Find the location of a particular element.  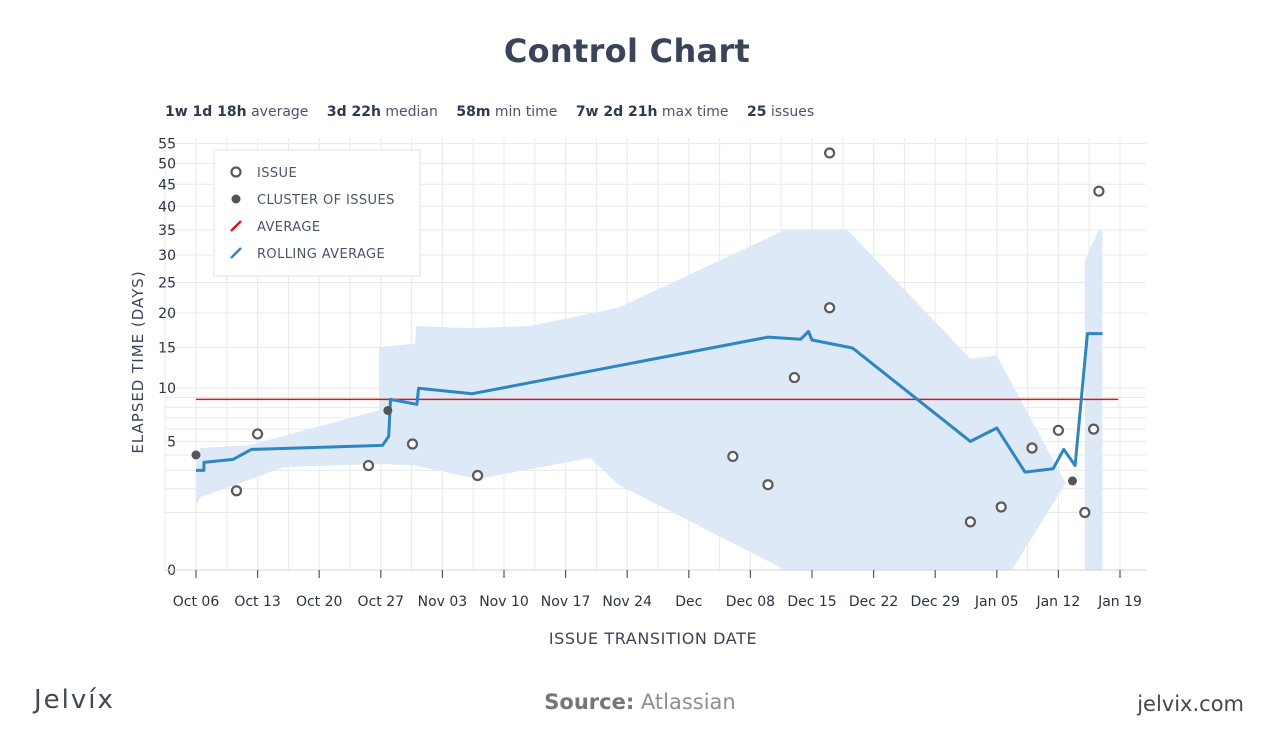

legend-cluster-label: CLUSTER OF ISSUES is located at coordinates (326, 200).